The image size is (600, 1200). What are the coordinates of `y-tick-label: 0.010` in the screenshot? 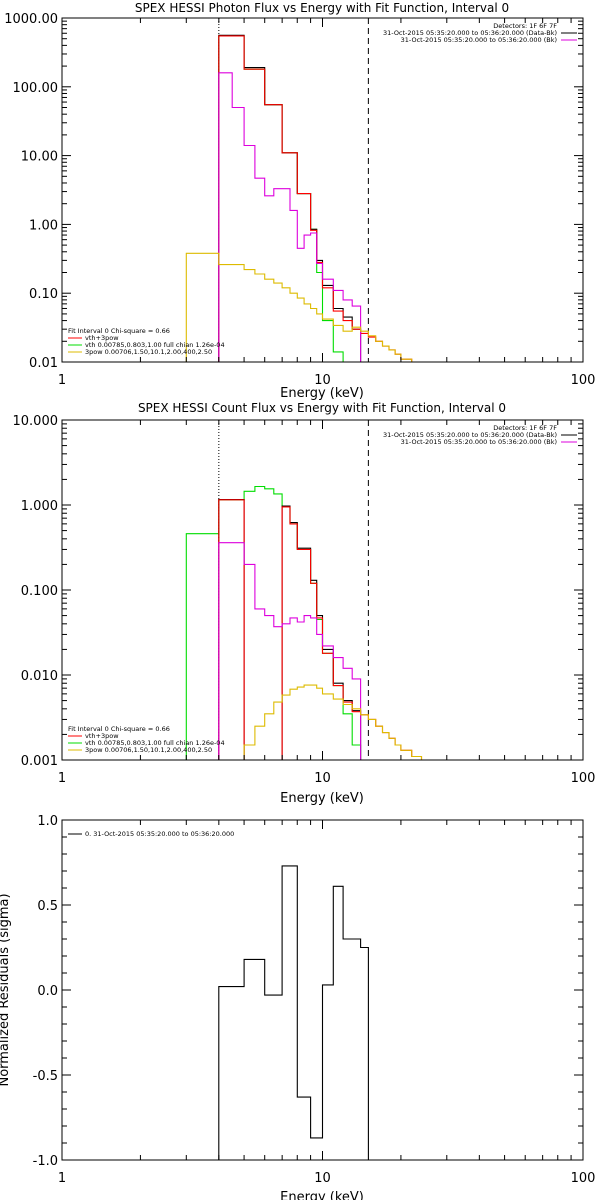 It's located at (39, 676).